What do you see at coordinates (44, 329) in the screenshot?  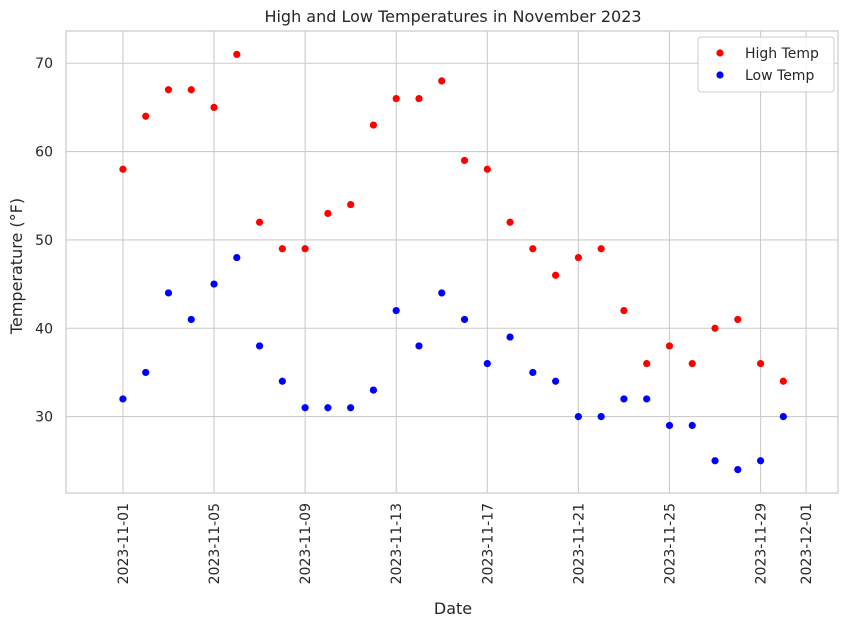 I see `y-tick-label: 40` at bounding box center [44, 329].